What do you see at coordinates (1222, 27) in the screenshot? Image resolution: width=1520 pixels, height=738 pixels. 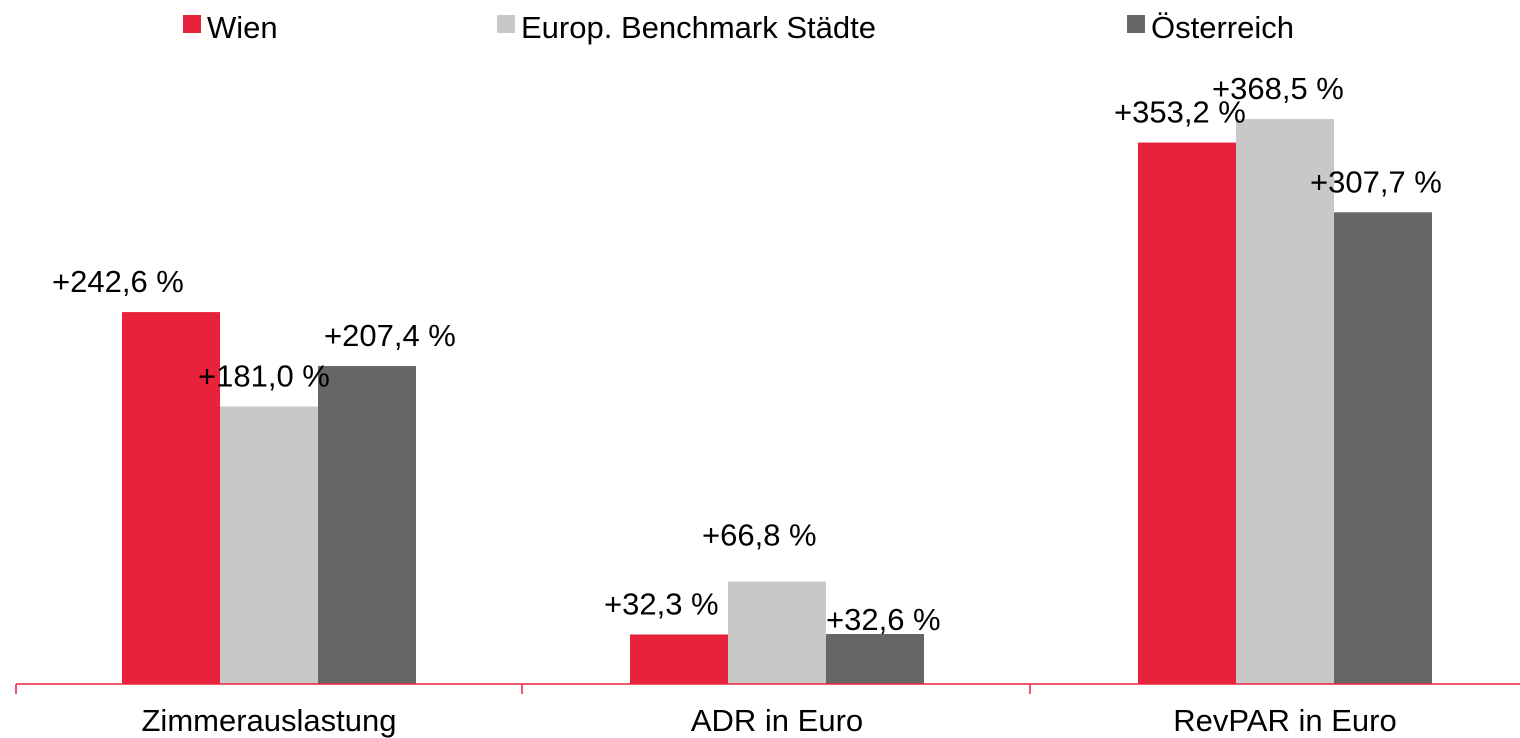 I see `legend-label-3: Österreich` at bounding box center [1222, 27].